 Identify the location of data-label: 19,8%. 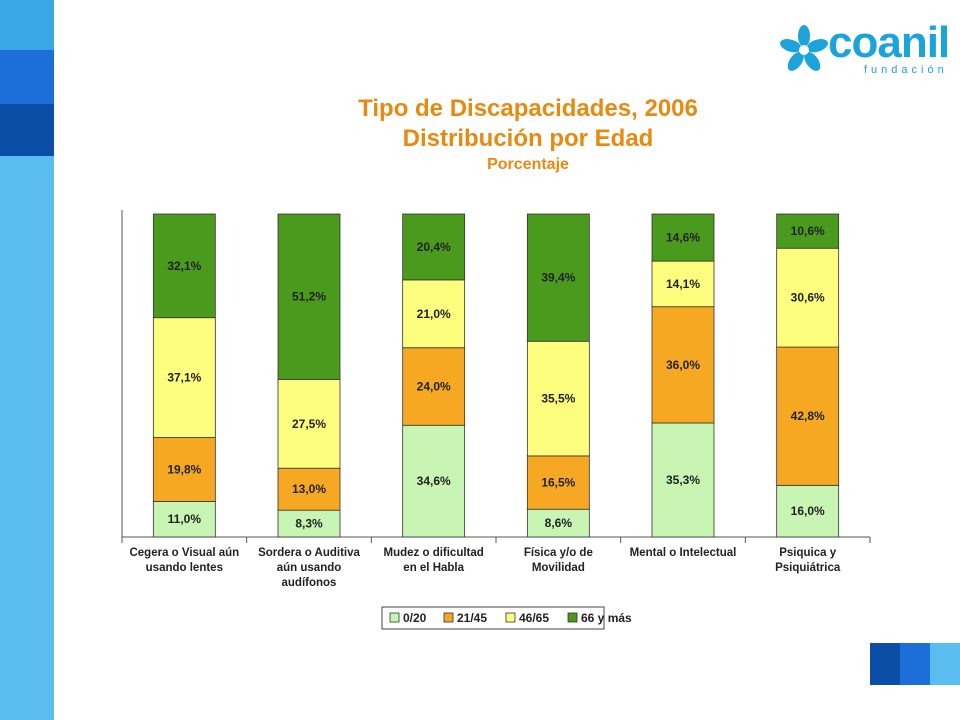
(184, 469).